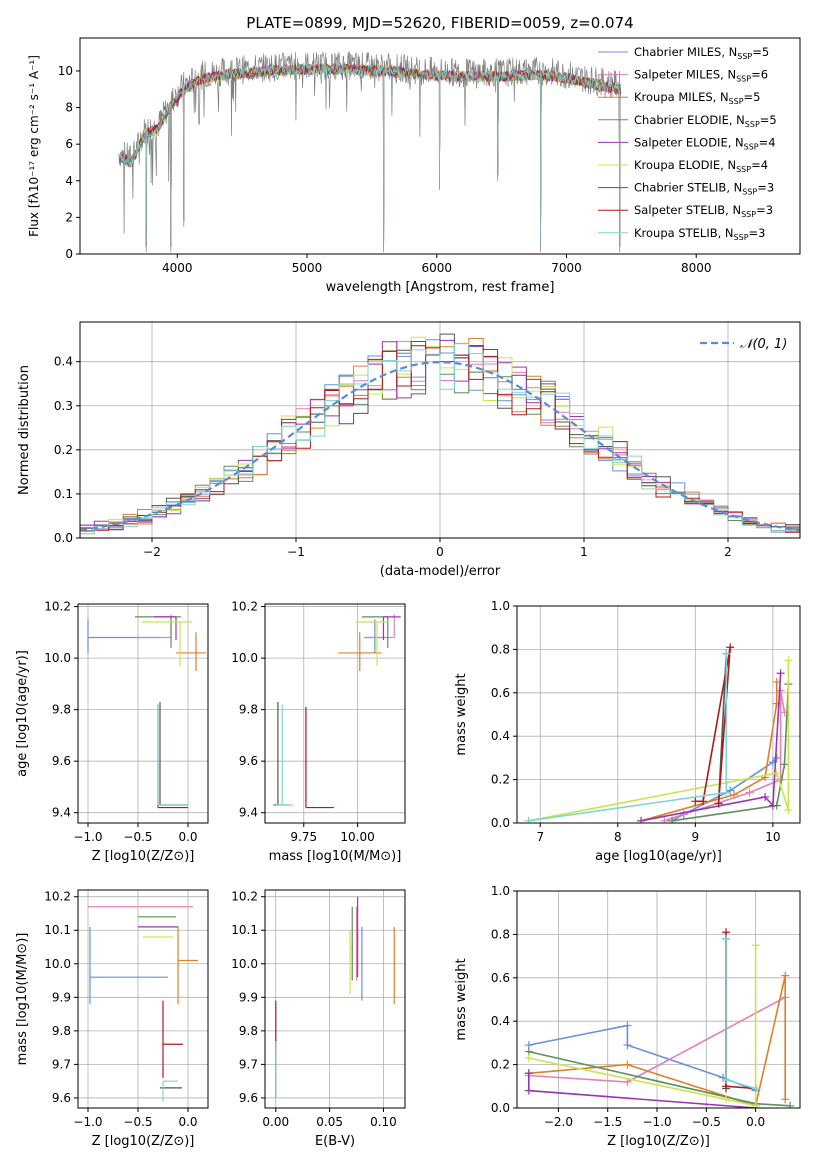 Image resolution: width=819 pixels, height=1170 pixels. Describe the element at coordinates (500, 978) in the screenshot. I see `y-tick-label: 0.6` at that location.